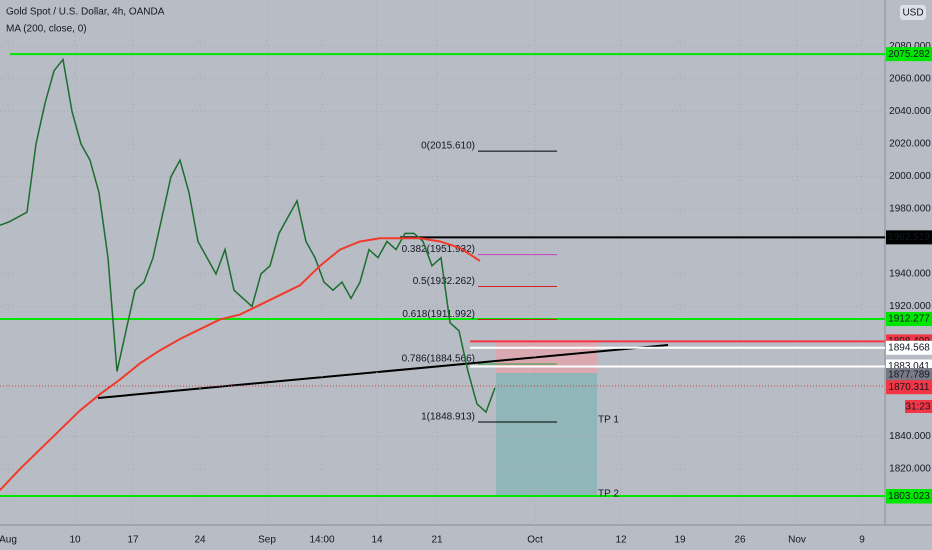 The image size is (932, 550). What do you see at coordinates (448, 417) in the screenshot?
I see `fib-label: 1(1848.913)` at bounding box center [448, 417].